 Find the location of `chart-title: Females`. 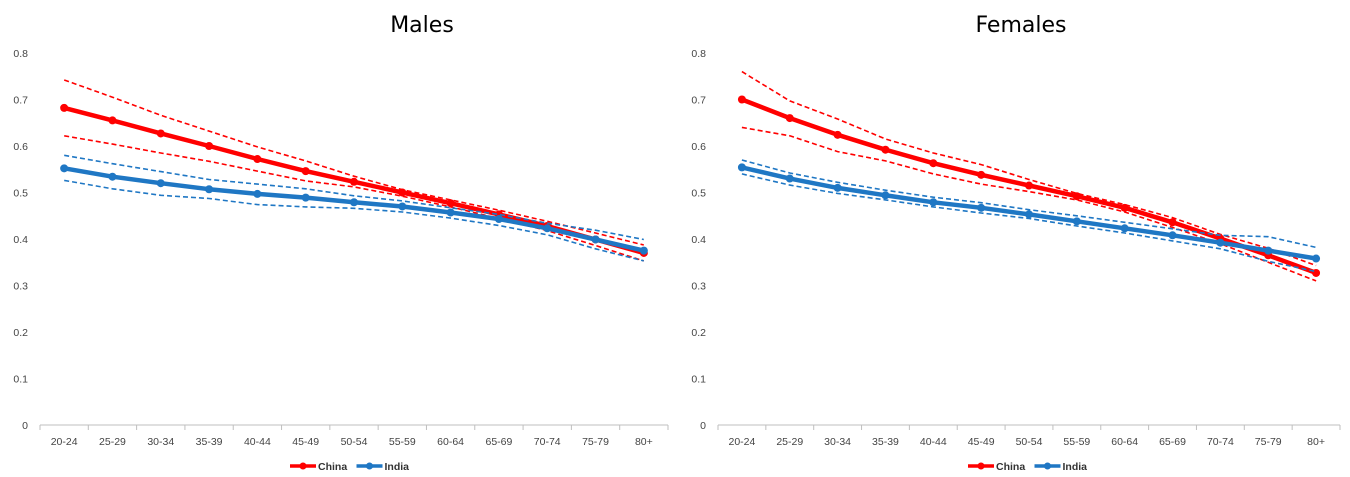

chart-title: Females is located at coordinates (1020, 25).